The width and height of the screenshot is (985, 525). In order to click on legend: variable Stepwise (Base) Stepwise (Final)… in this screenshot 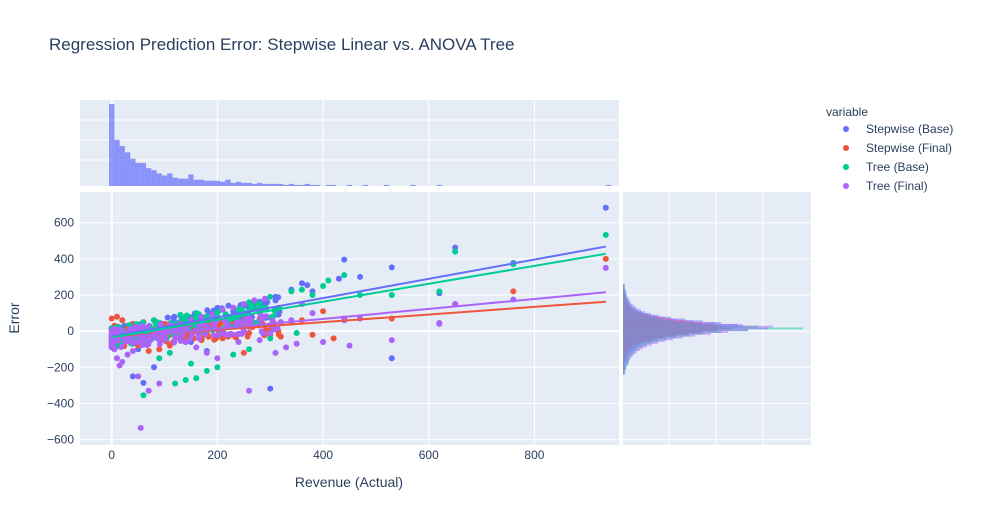, I will do `click(889, 149)`.